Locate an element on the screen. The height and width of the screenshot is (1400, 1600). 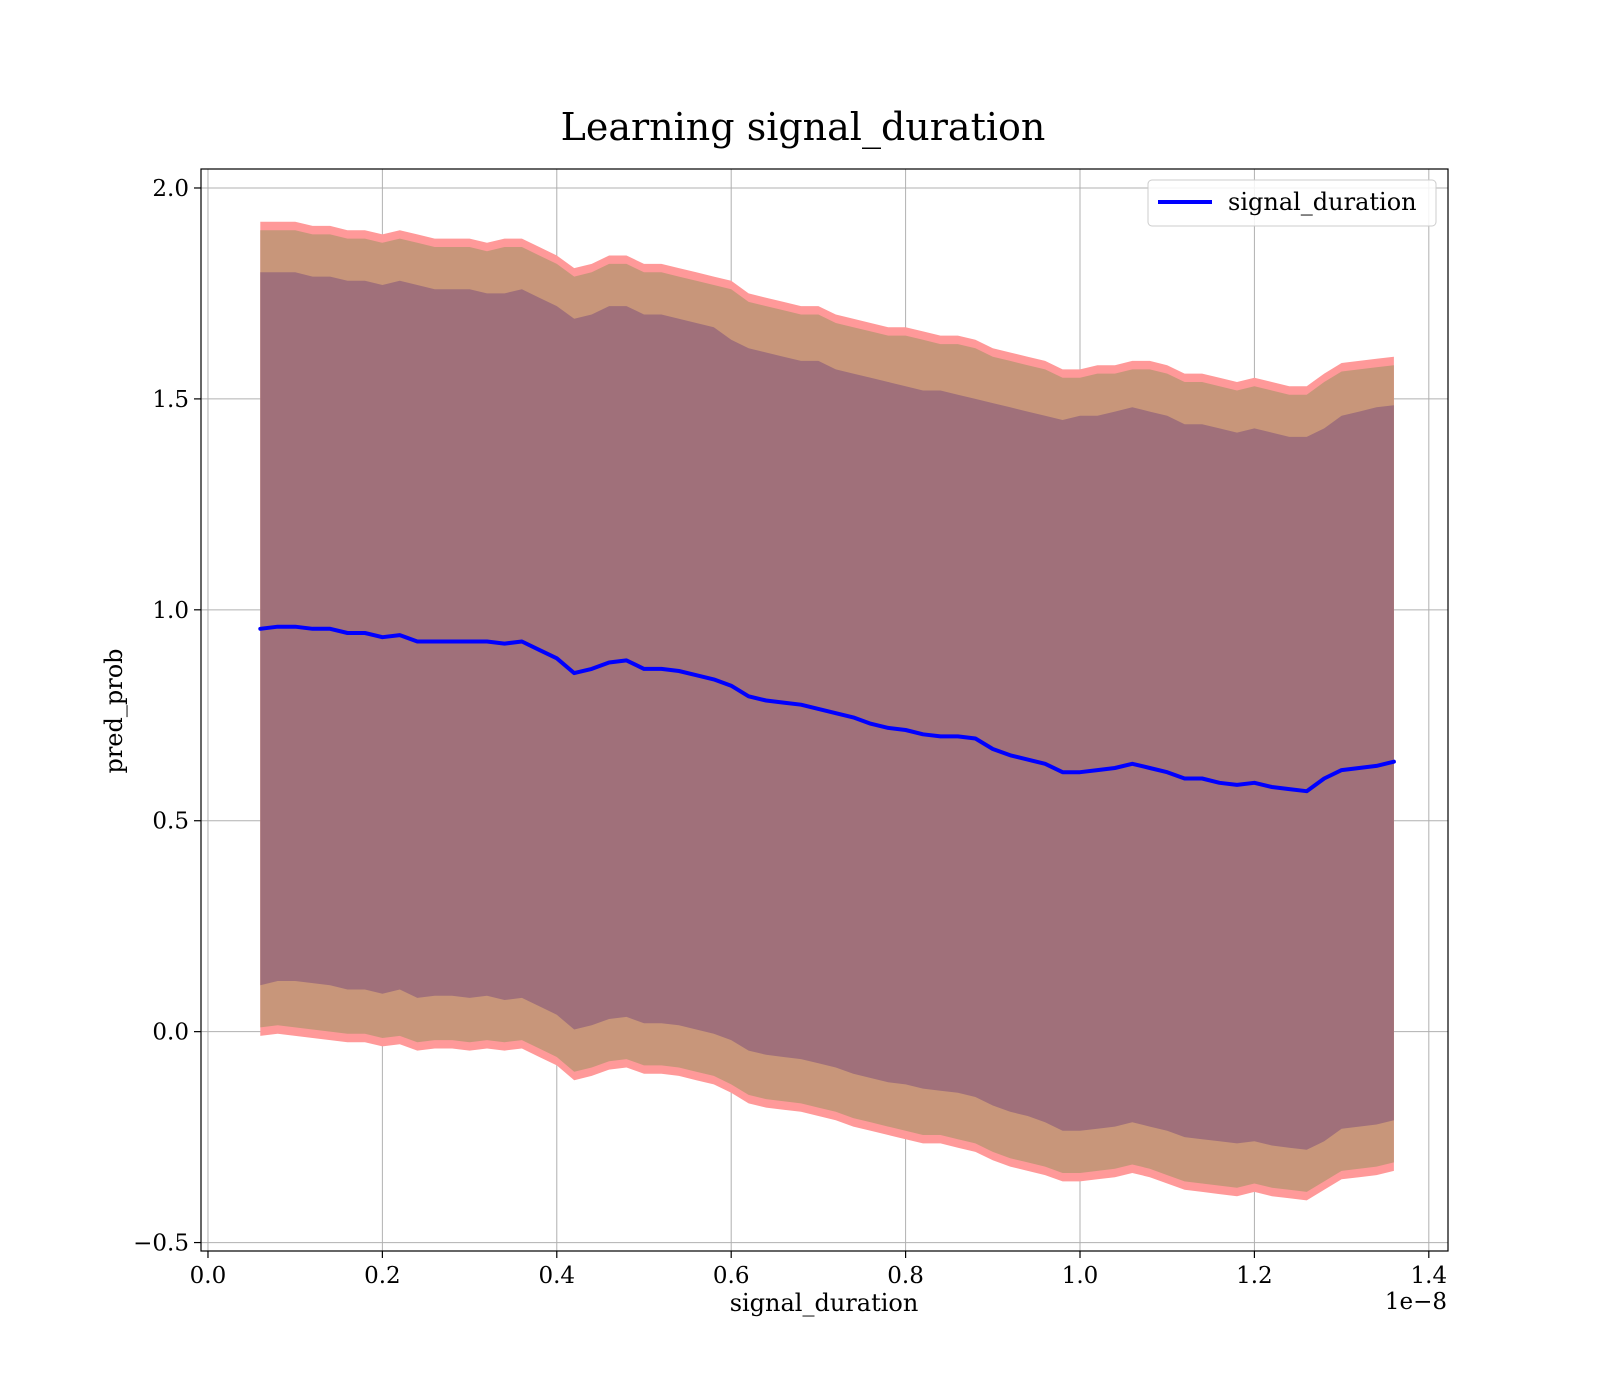
series-line-signal-duration is located at coordinates (827, 709).